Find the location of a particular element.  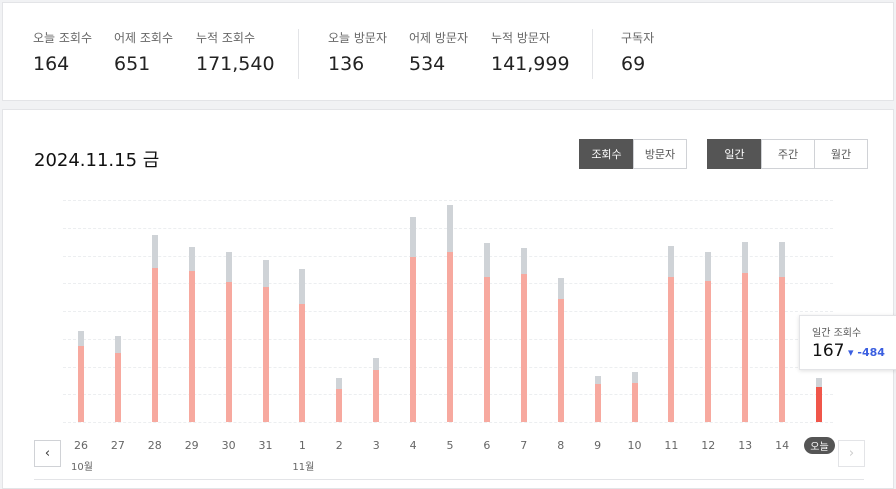

x-tick-label: 10 is located at coordinates (634, 445).